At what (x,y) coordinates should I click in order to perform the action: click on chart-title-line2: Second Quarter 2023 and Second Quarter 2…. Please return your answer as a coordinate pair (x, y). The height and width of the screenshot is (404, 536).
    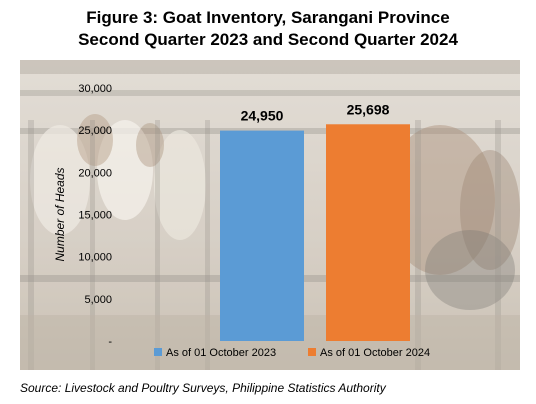
    Looking at the image, I should click on (268, 39).